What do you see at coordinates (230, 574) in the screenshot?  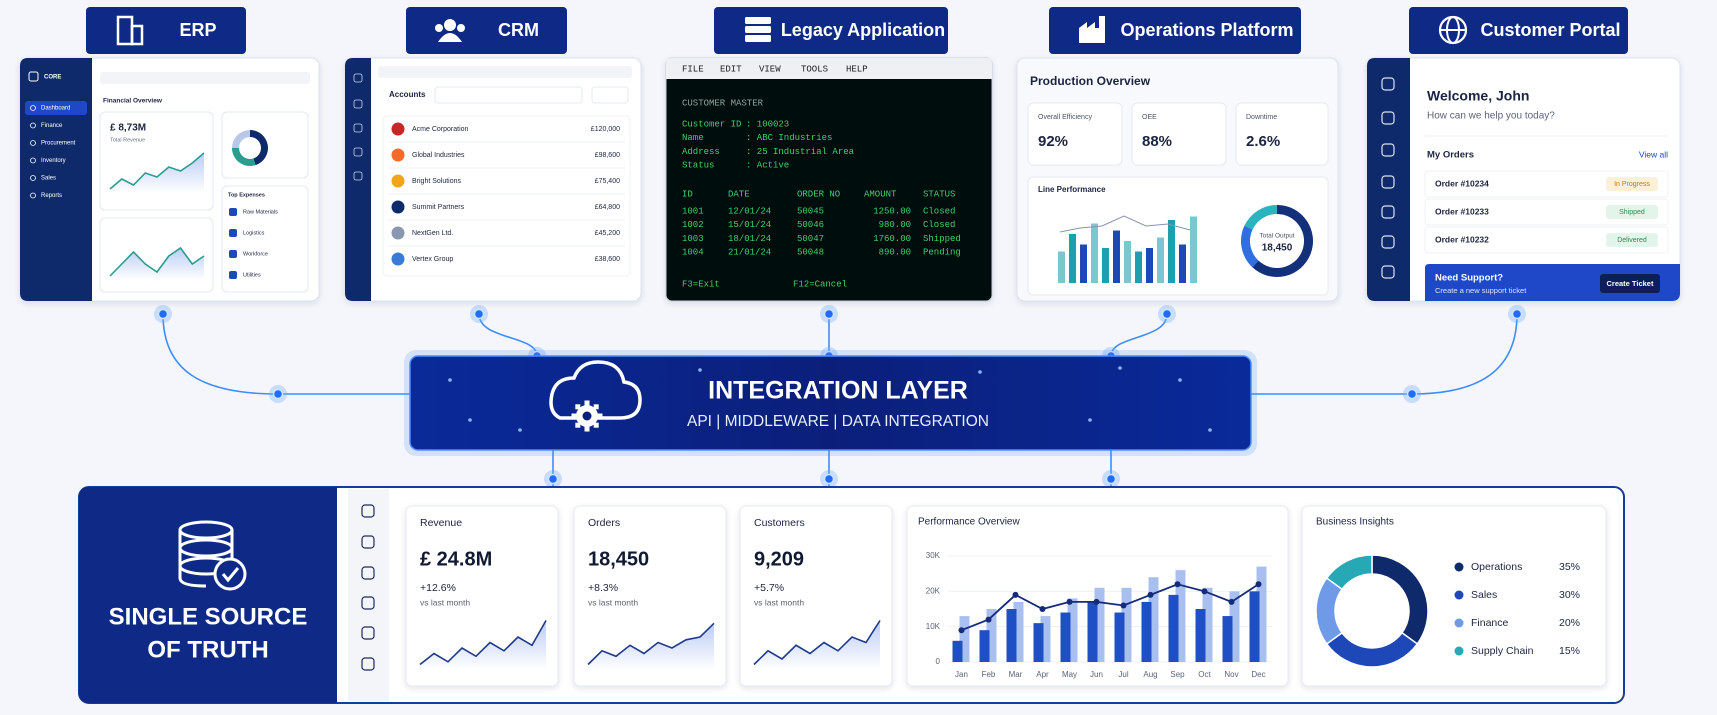 I see `check-icon` at bounding box center [230, 574].